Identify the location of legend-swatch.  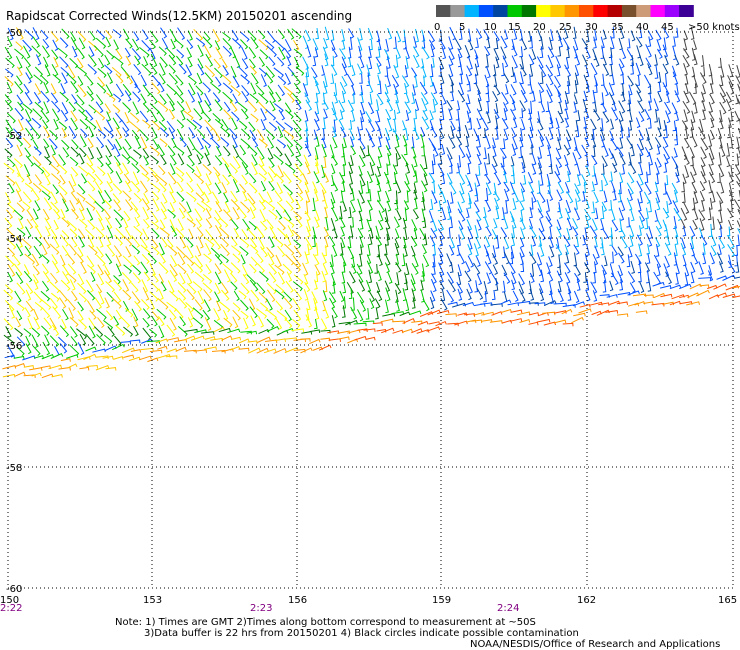
(672, 11).